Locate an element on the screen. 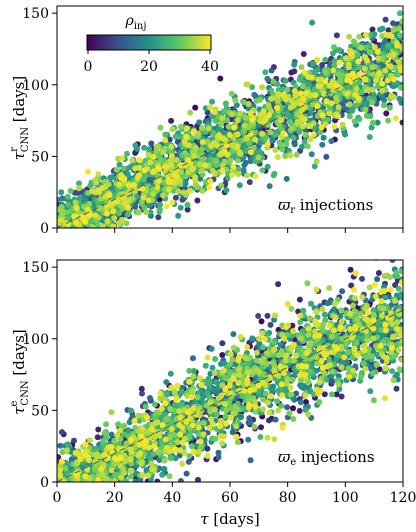  colorbar-label: ρinj is located at coordinates (136, 22).